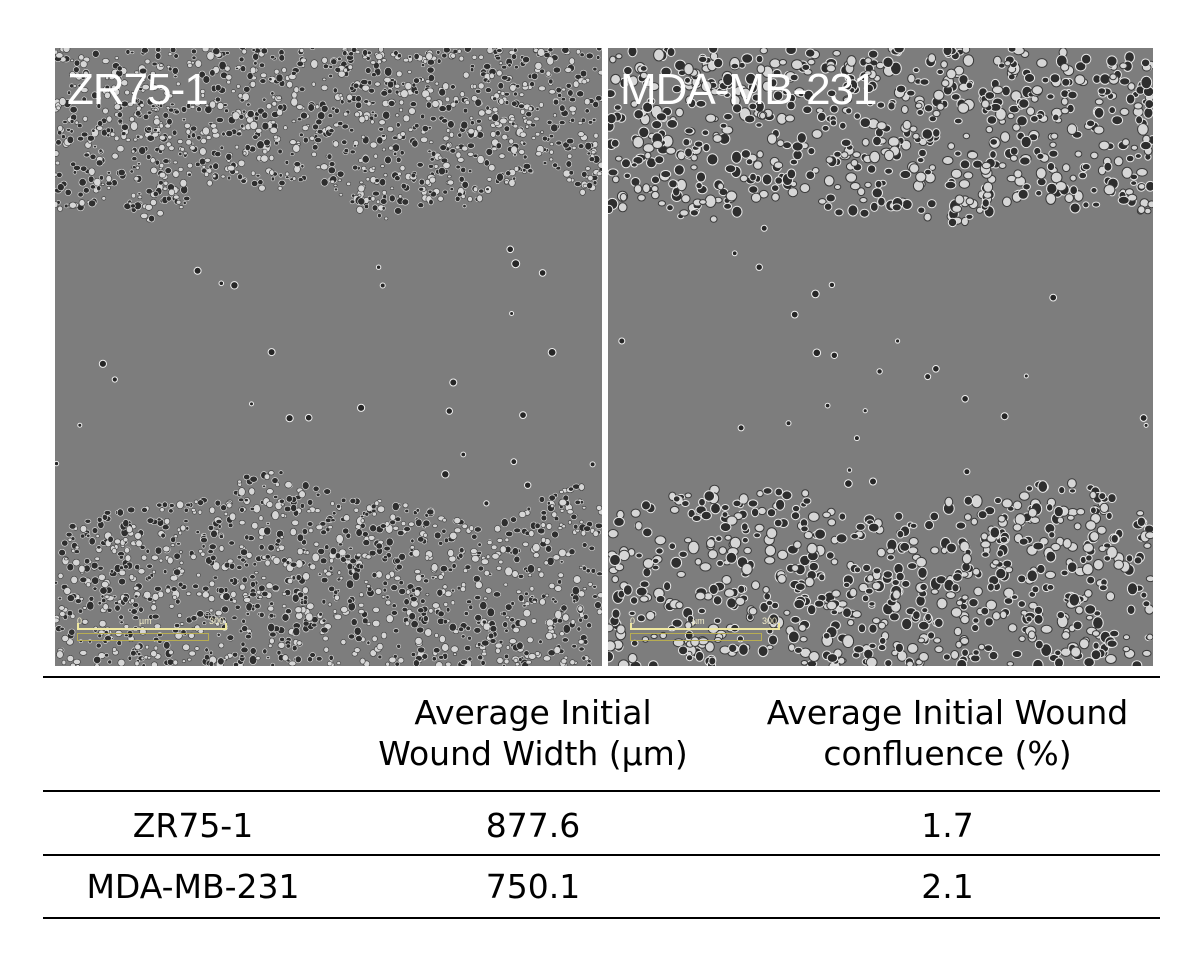  I want to click on table-top-rule, so click(601, 677).